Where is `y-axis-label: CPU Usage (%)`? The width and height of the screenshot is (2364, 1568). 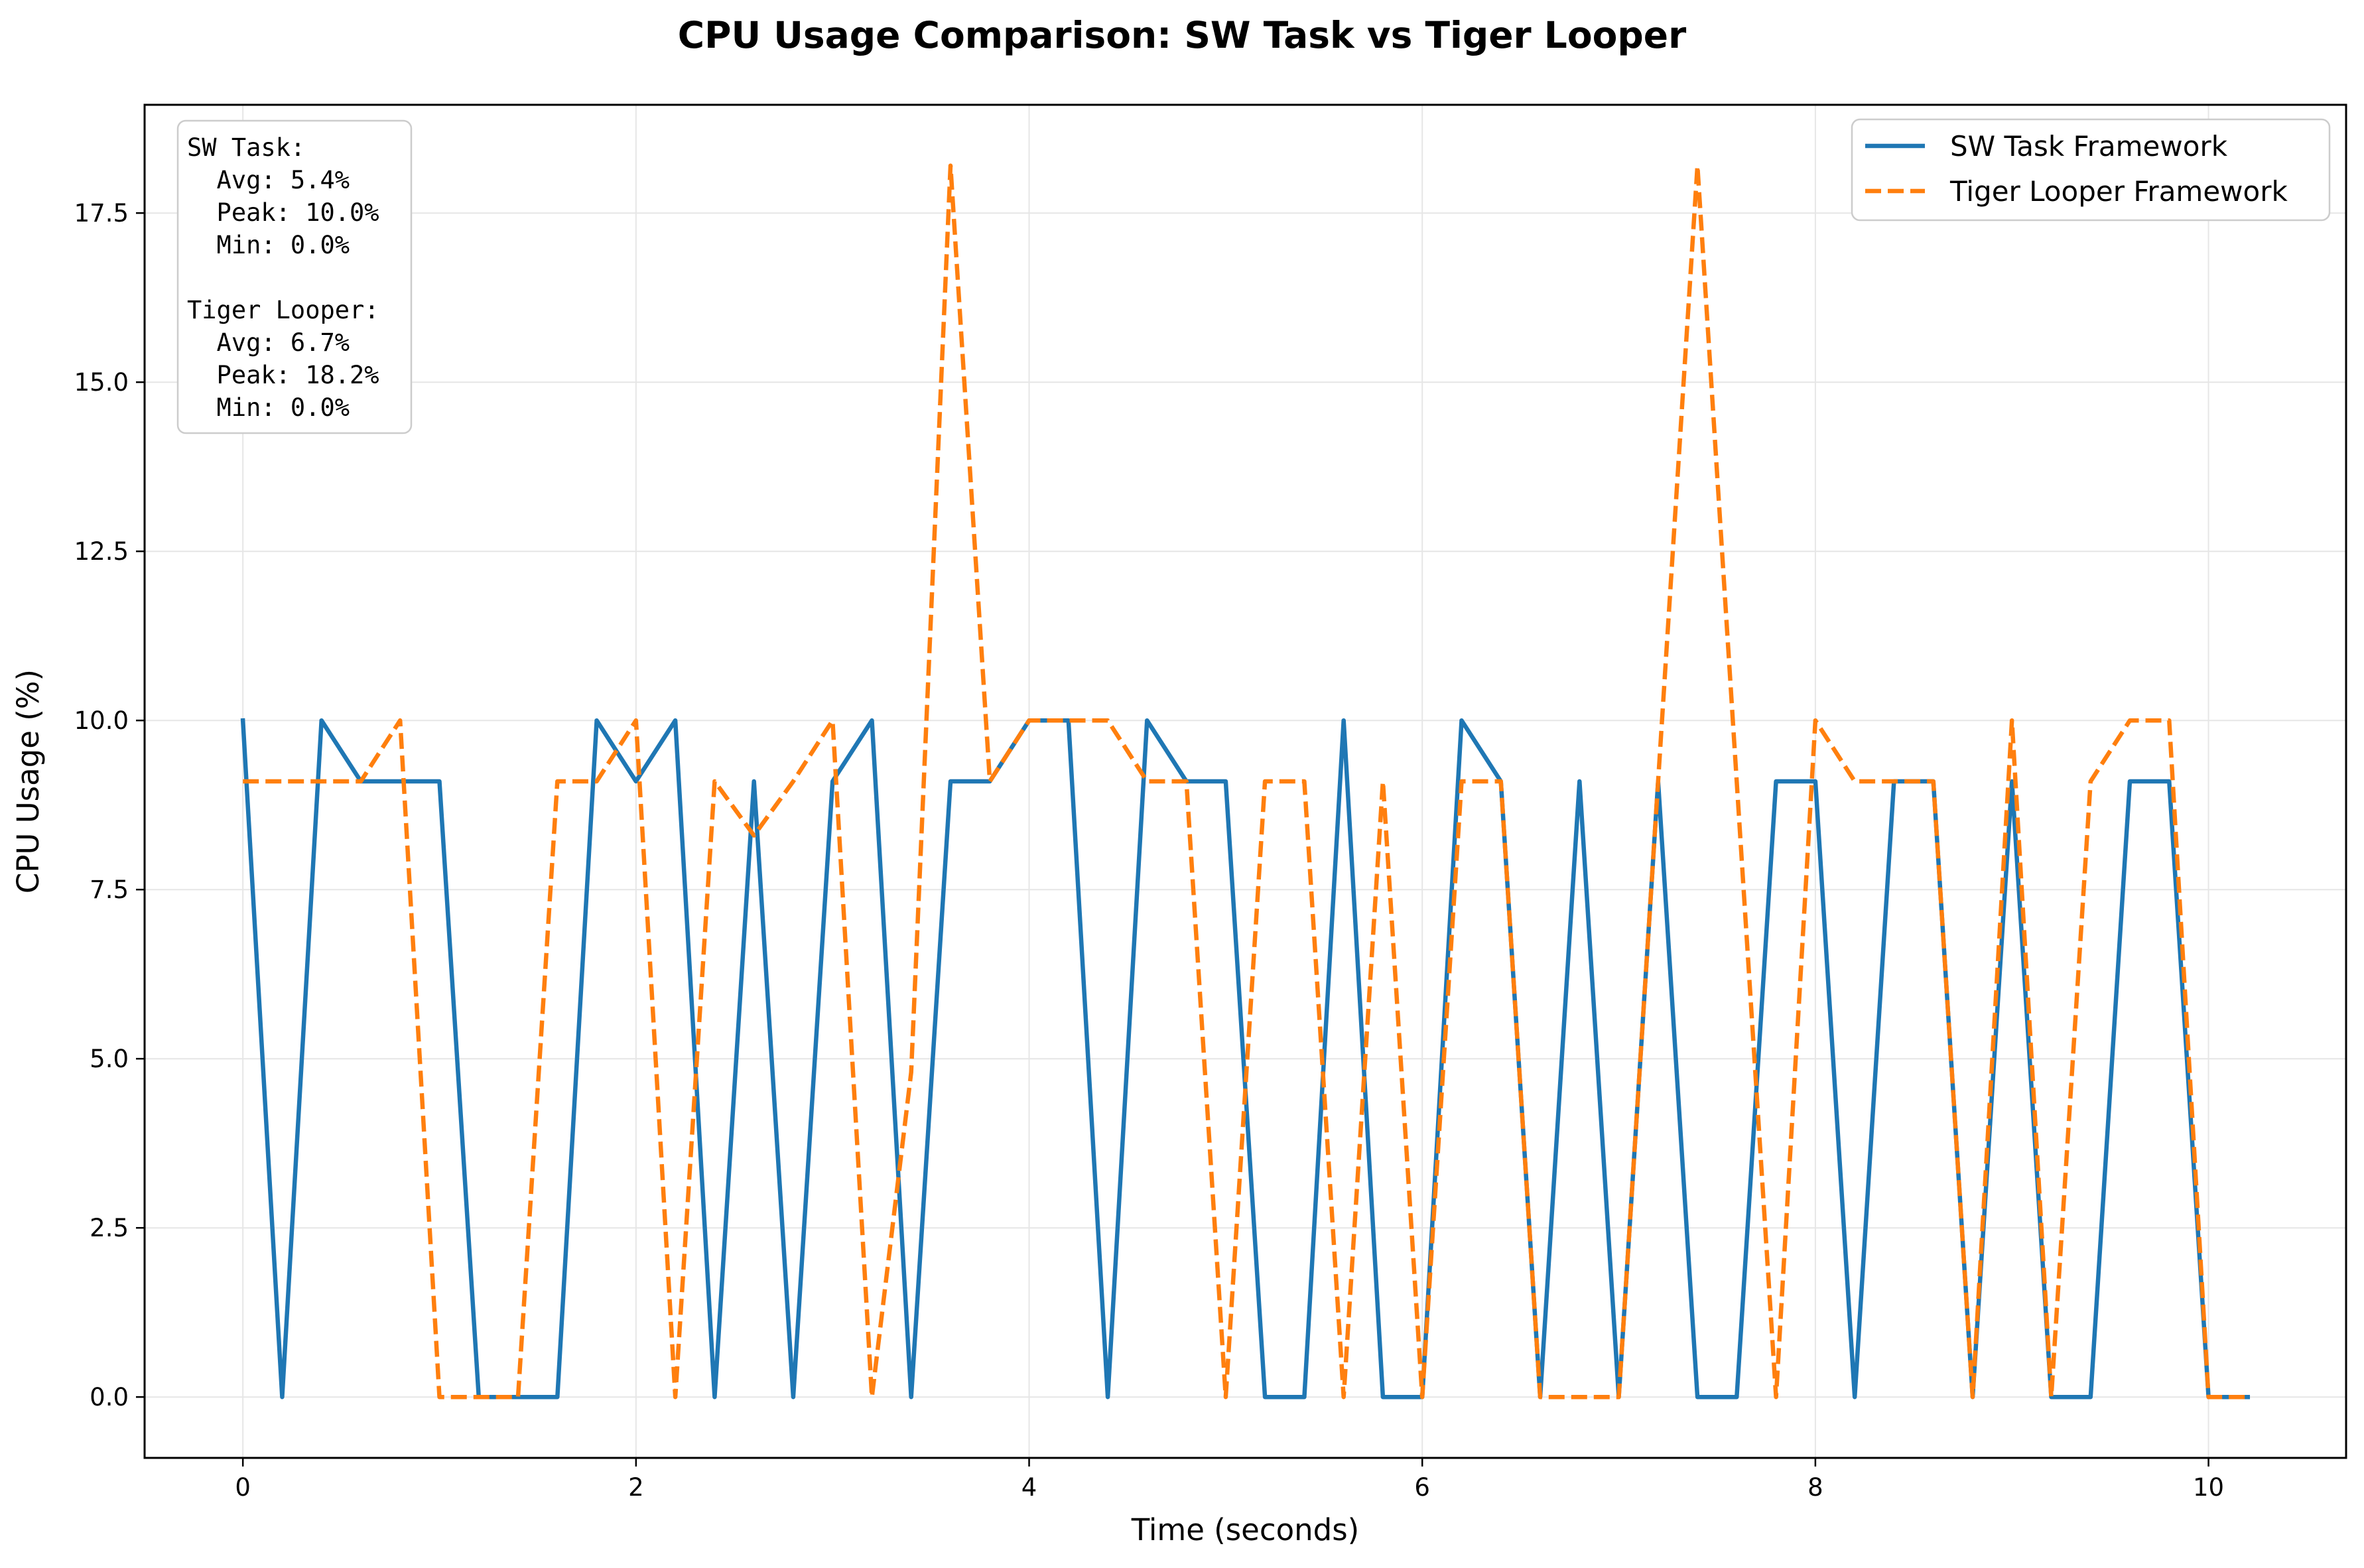 y-axis-label: CPU Usage (%) is located at coordinates (28, 781).